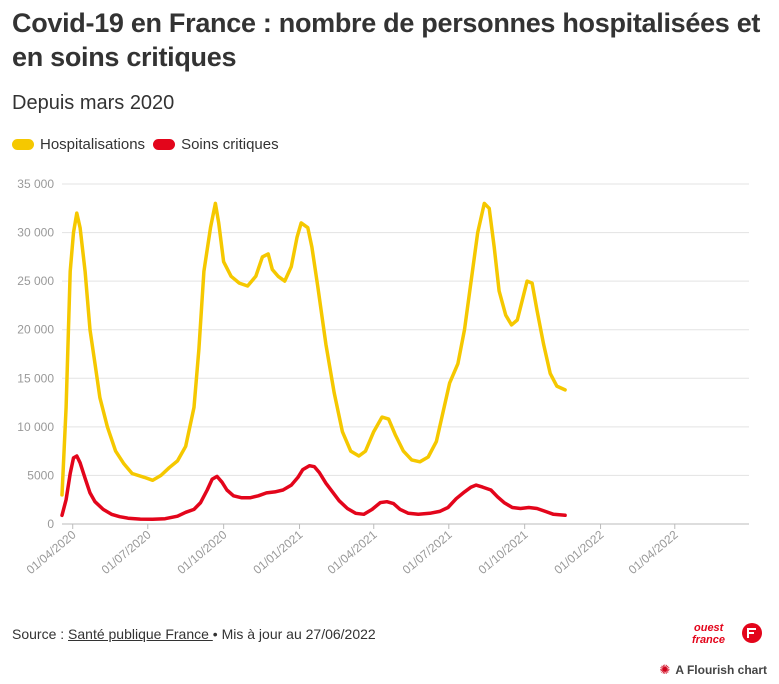 This screenshot has width=779, height=684. What do you see at coordinates (578, 552) in the screenshot?
I see `x-tick-label: 01/01/2022` at bounding box center [578, 552].